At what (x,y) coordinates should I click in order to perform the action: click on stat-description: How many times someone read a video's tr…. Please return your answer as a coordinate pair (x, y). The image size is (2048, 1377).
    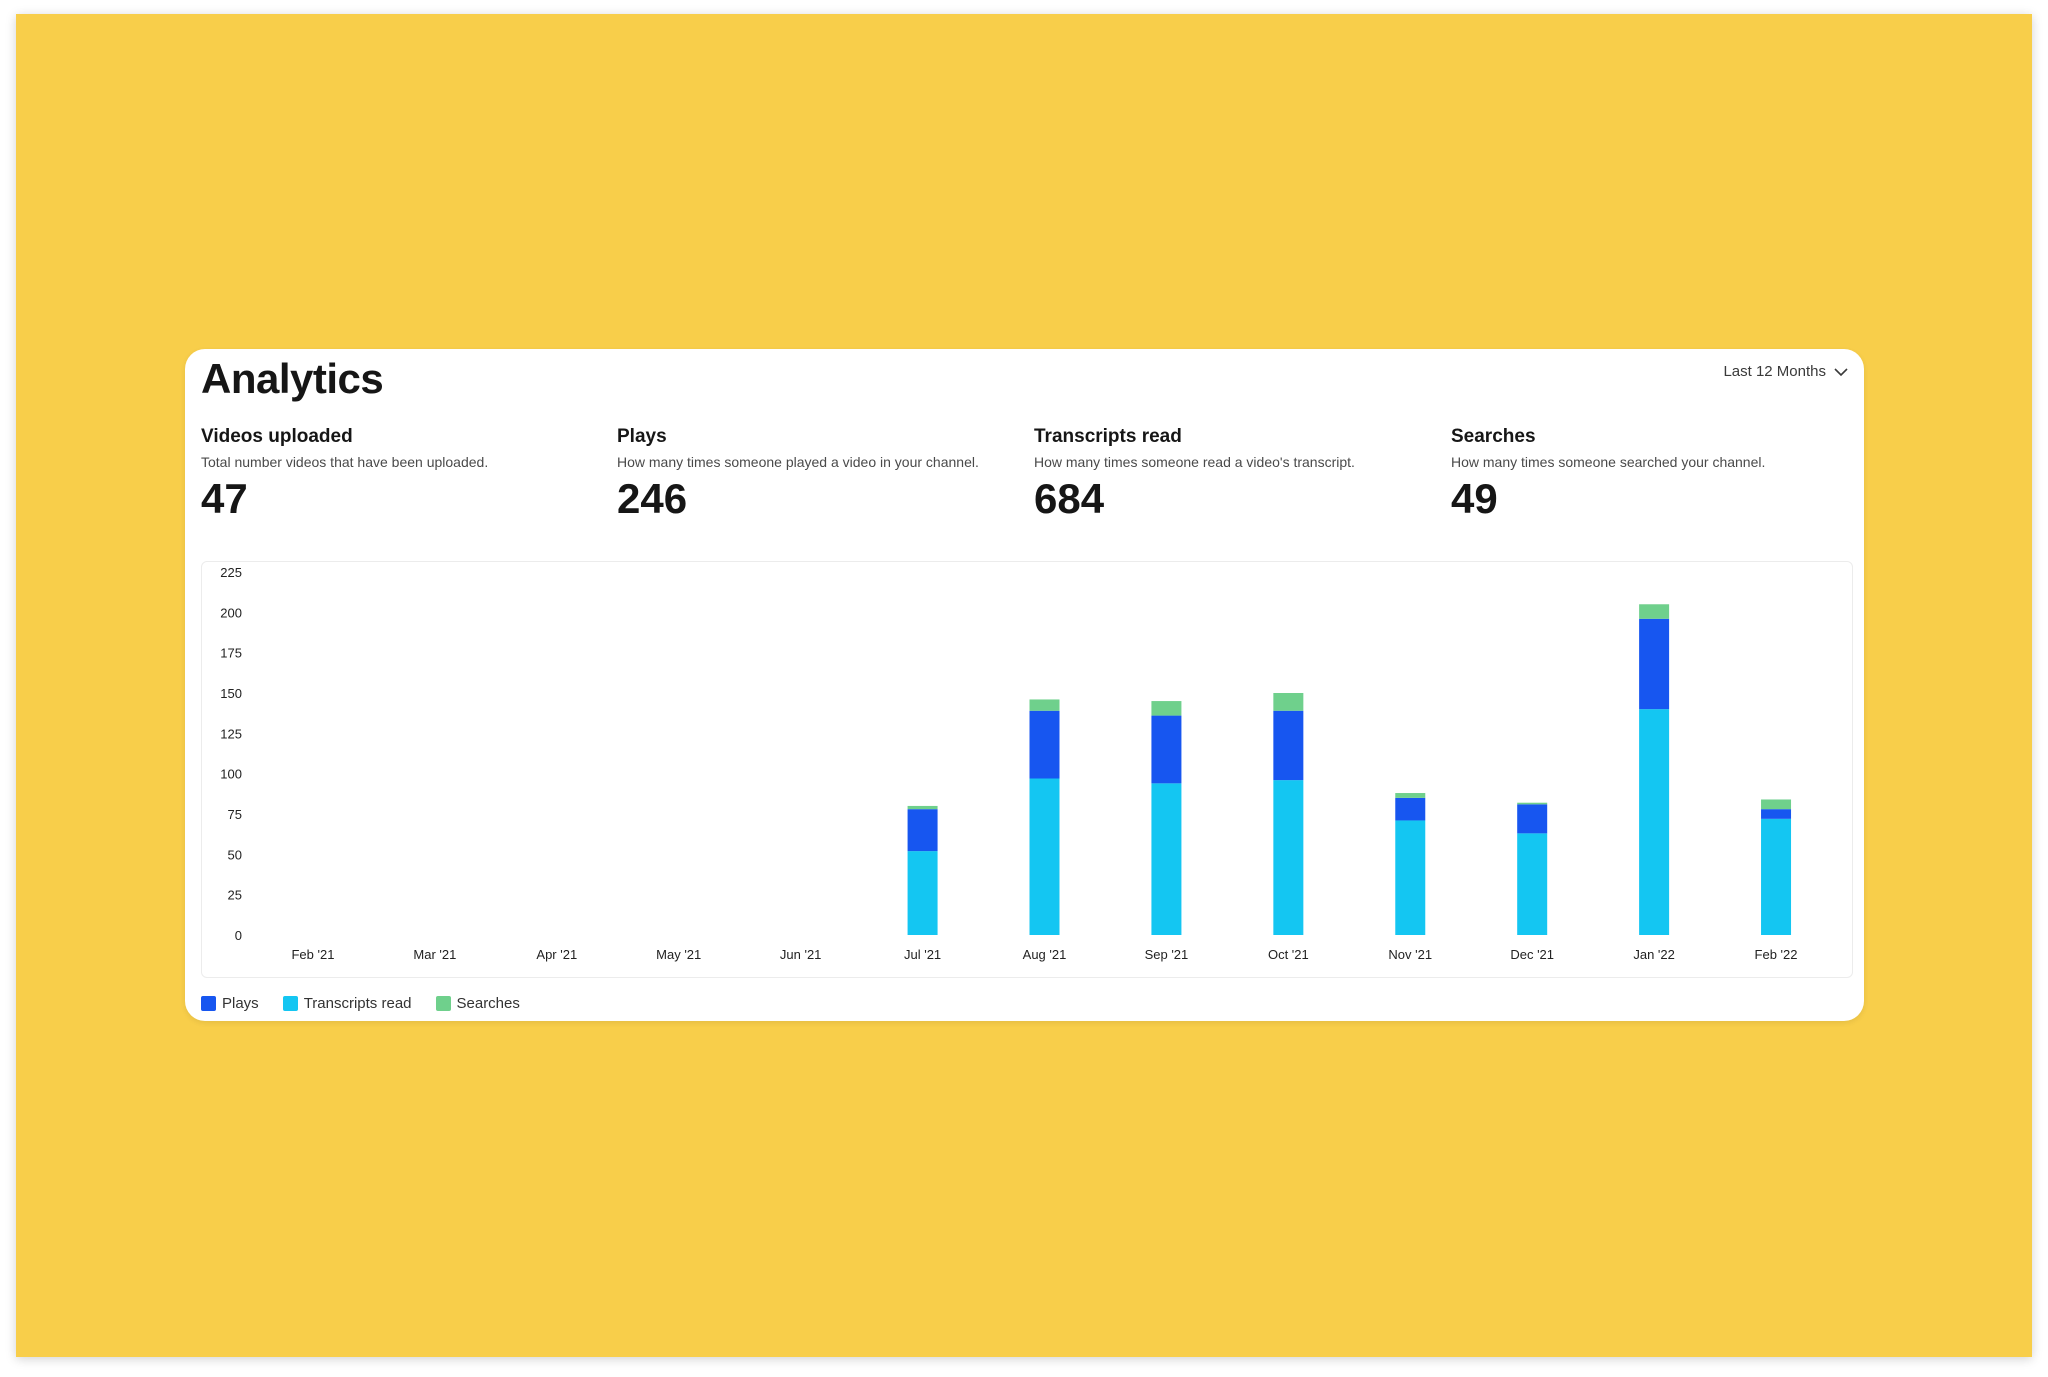
    Looking at the image, I should click on (1194, 462).